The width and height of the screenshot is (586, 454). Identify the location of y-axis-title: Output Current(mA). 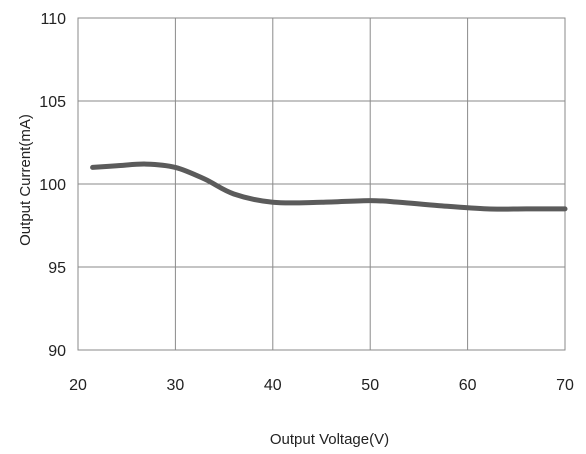
(25, 180).